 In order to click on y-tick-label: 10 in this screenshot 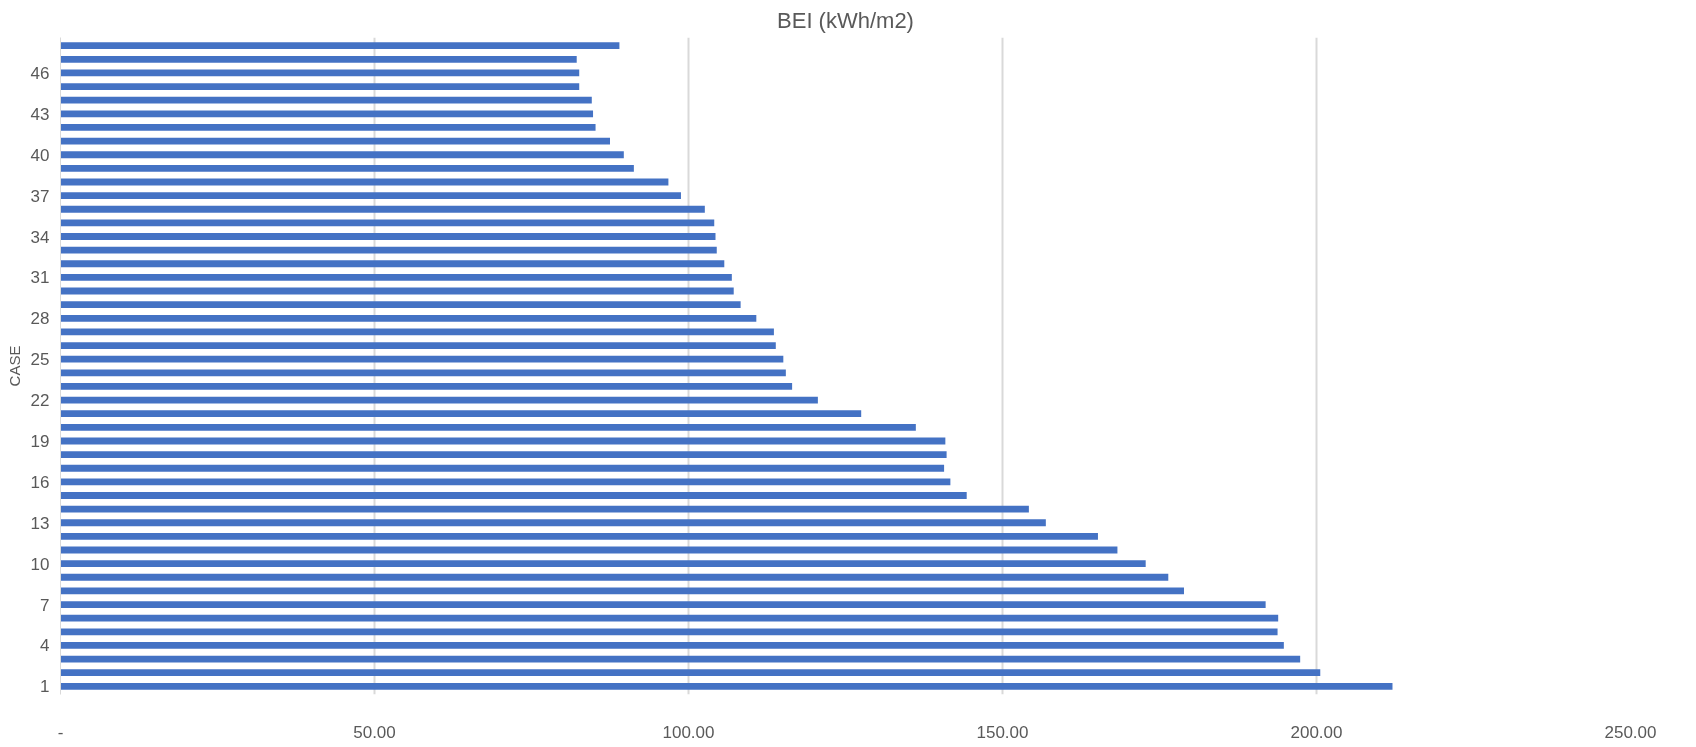, I will do `click(40, 564)`.